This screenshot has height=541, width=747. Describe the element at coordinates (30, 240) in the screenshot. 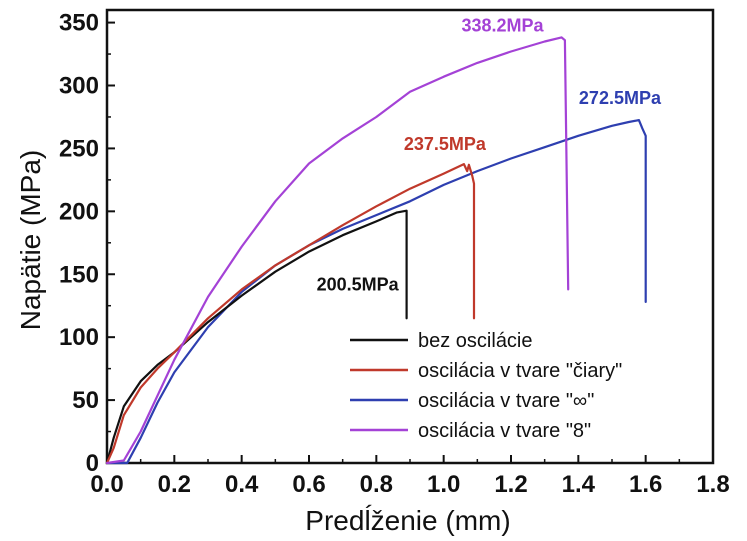

I see `y-axis-title: Napätie (MPa)` at that location.